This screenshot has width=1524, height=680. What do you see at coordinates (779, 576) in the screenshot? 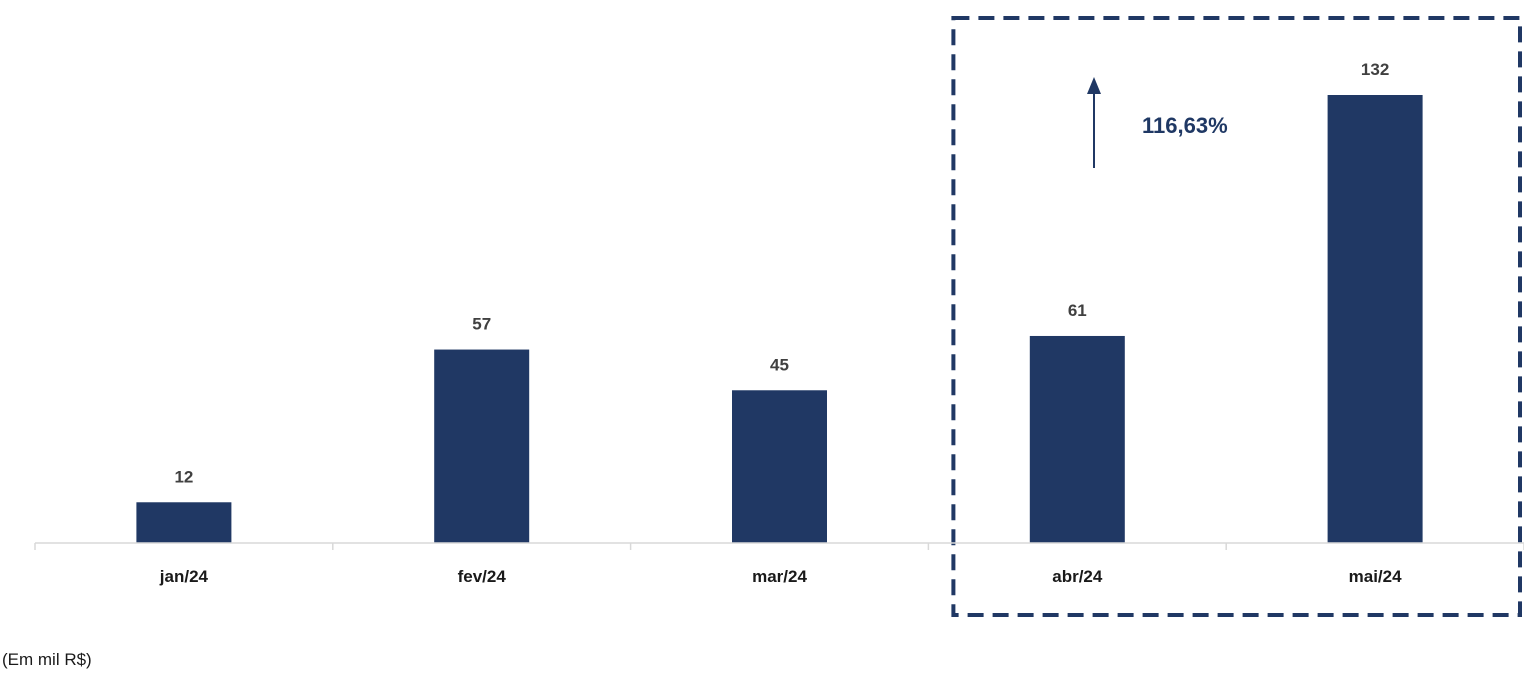
I see `x-tick-label: mar/24` at bounding box center [779, 576].